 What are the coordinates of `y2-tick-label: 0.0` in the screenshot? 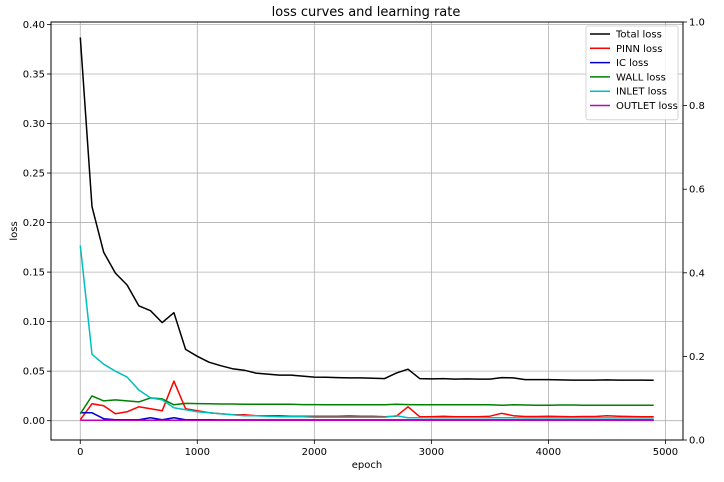 It's located at (697, 441).